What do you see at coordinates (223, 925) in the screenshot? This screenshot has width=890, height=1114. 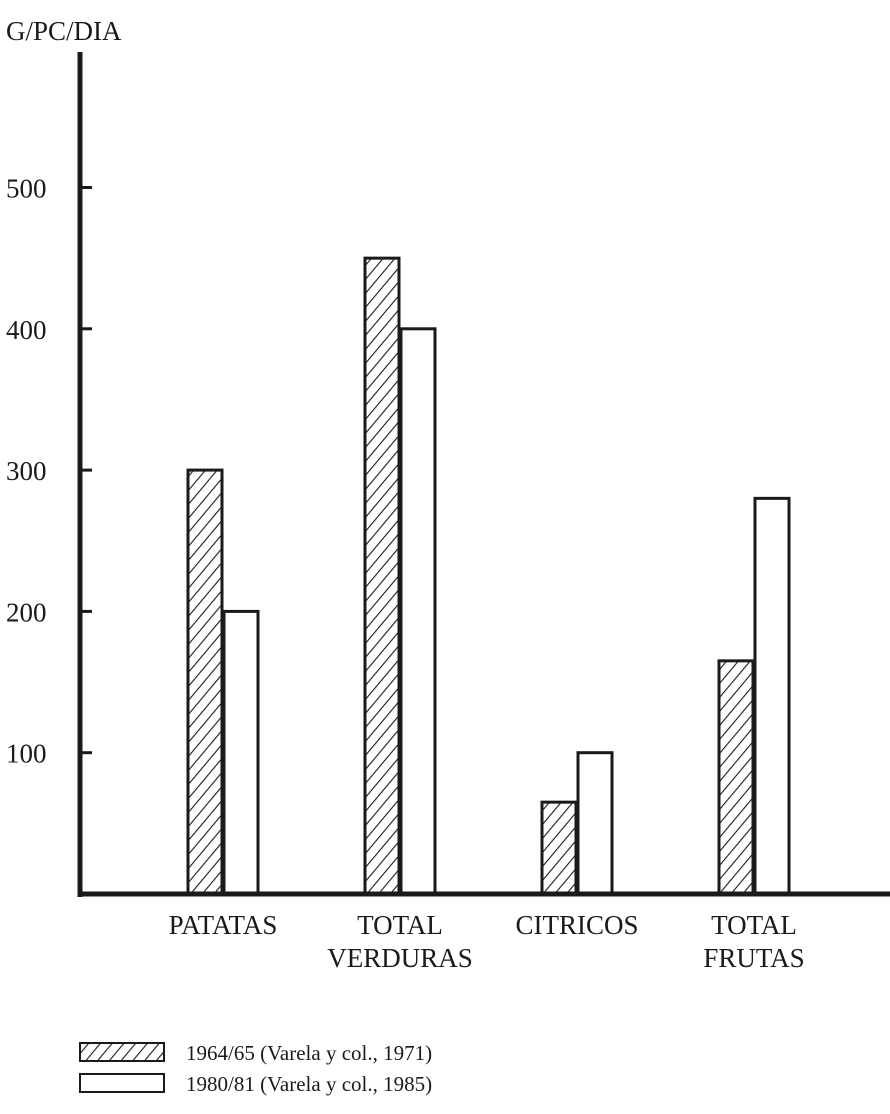 I see `category-label: PATATAS` at bounding box center [223, 925].